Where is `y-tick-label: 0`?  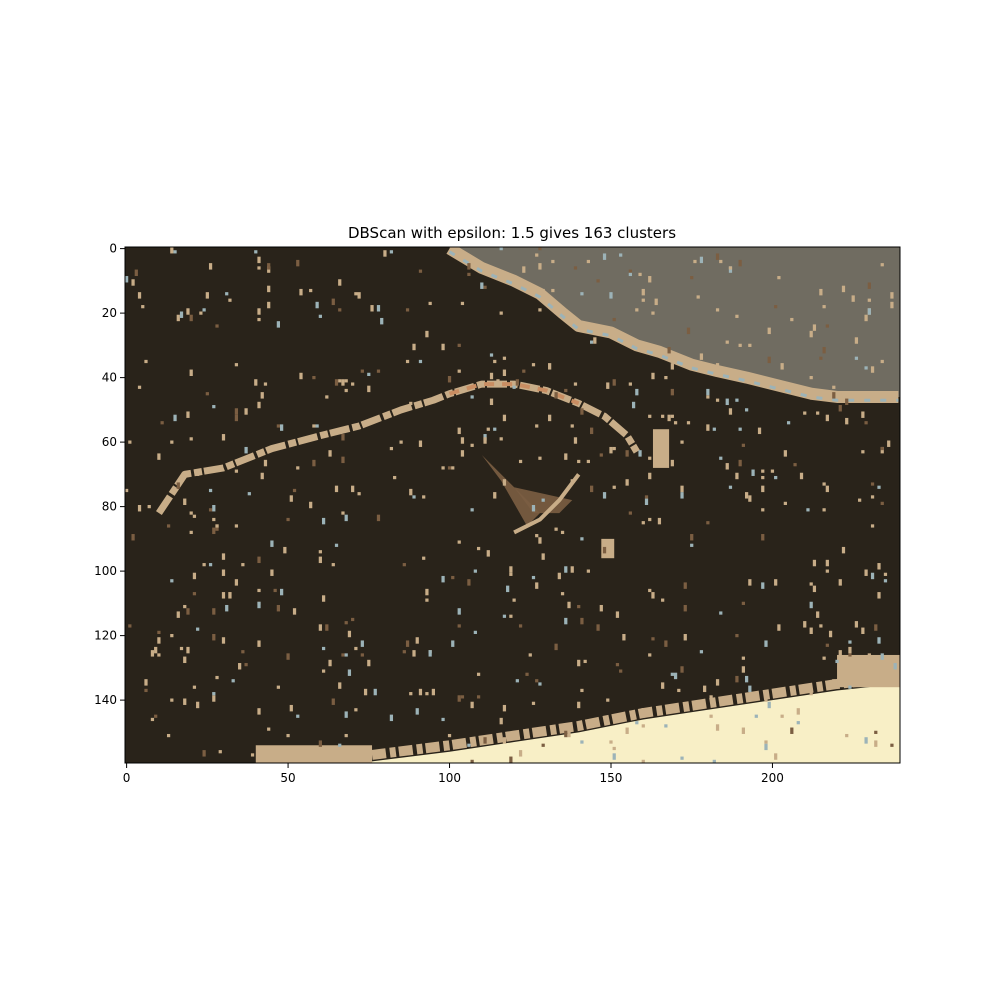
y-tick-label: 0 is located at coordinates (113, 249).